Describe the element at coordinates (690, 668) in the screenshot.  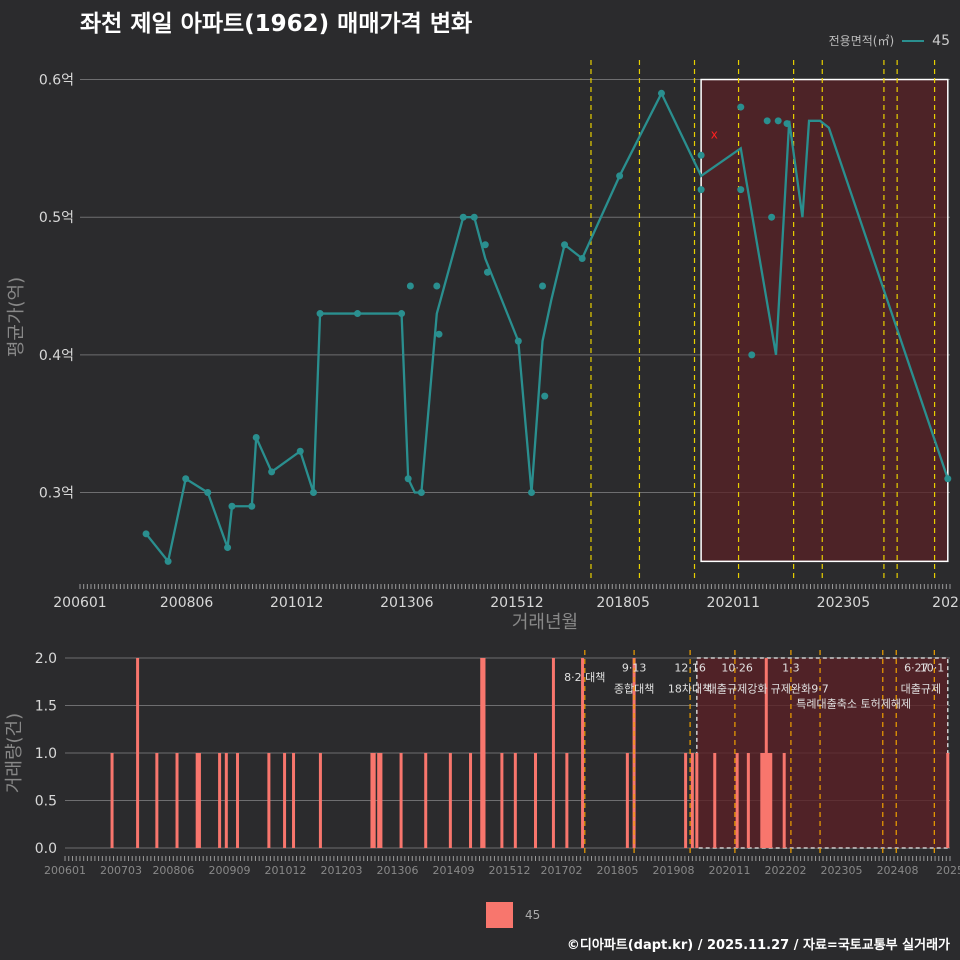
I see `policy-annotation: 12·16` at that location.